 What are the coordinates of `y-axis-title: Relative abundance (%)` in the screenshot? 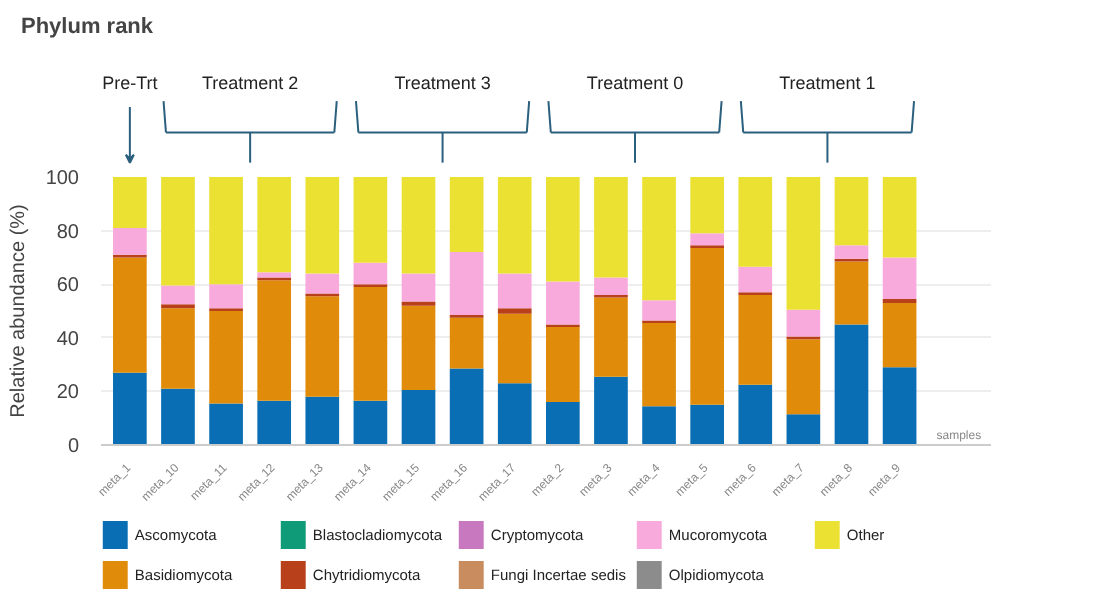 It's located at (18, 311).